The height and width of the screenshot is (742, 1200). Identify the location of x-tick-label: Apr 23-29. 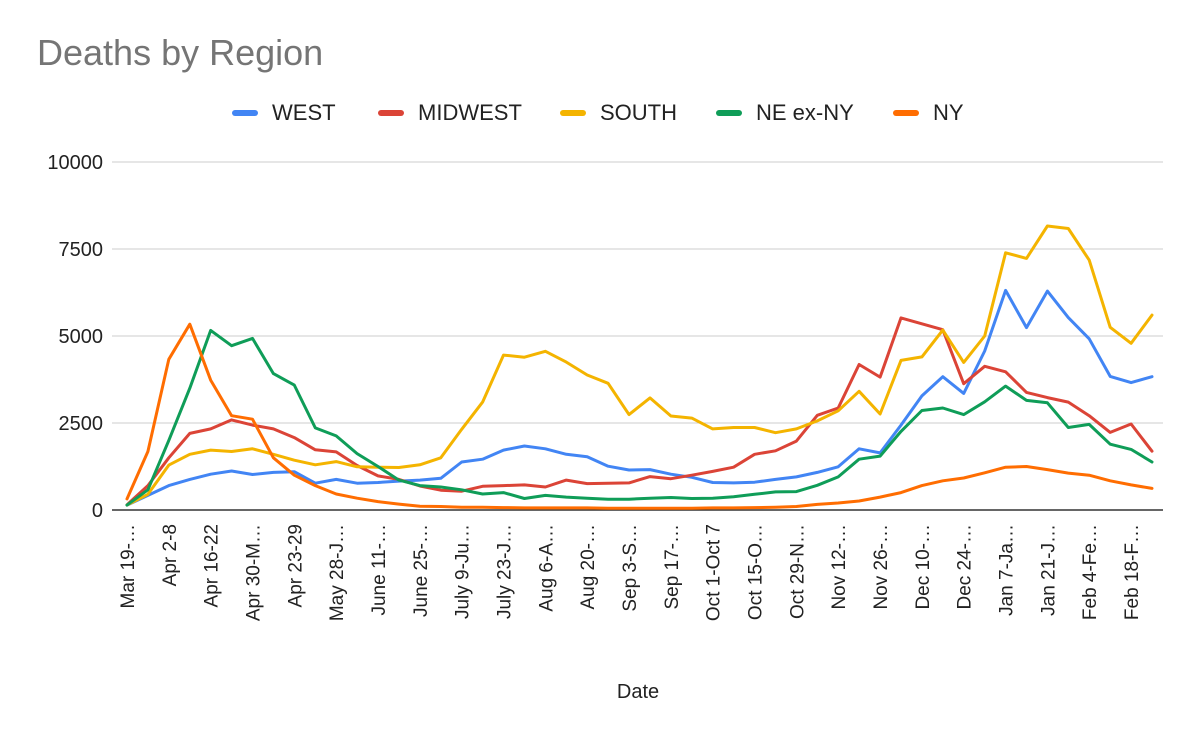
(295, 565).